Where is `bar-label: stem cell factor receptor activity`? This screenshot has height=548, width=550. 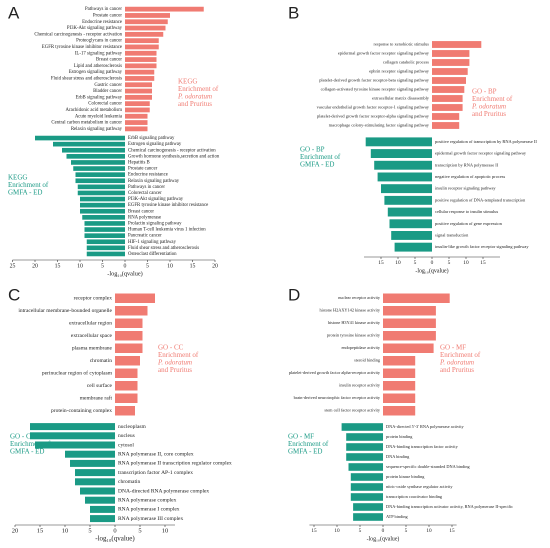 bar-label: stem cell factor receptor activity is located at coordinates (352, 410).